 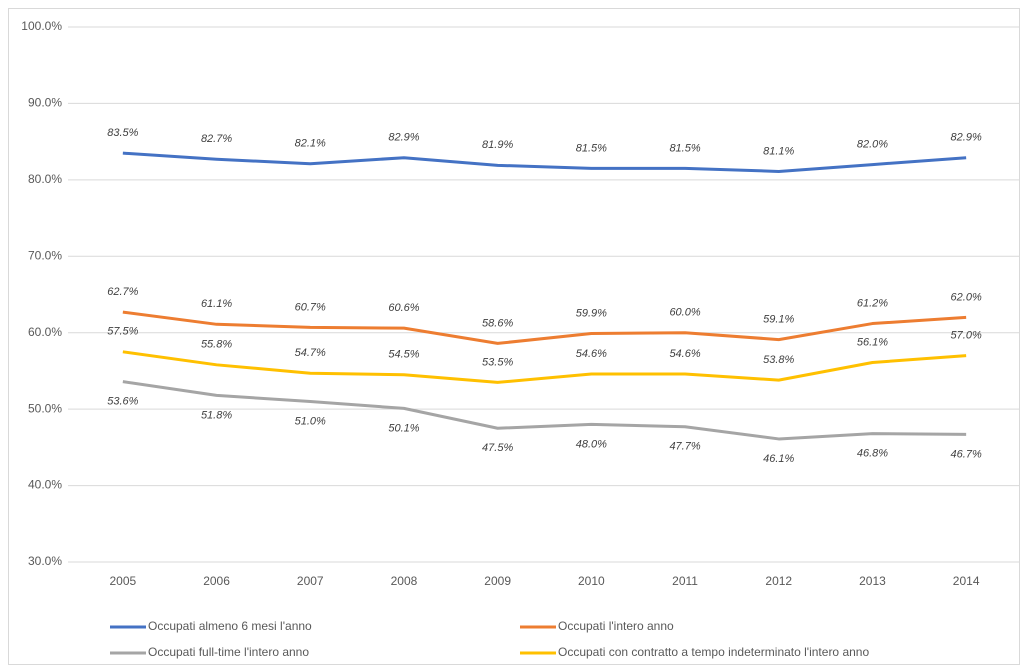 I want to click on data-label: 62.7%, so click(x=122, y=292).